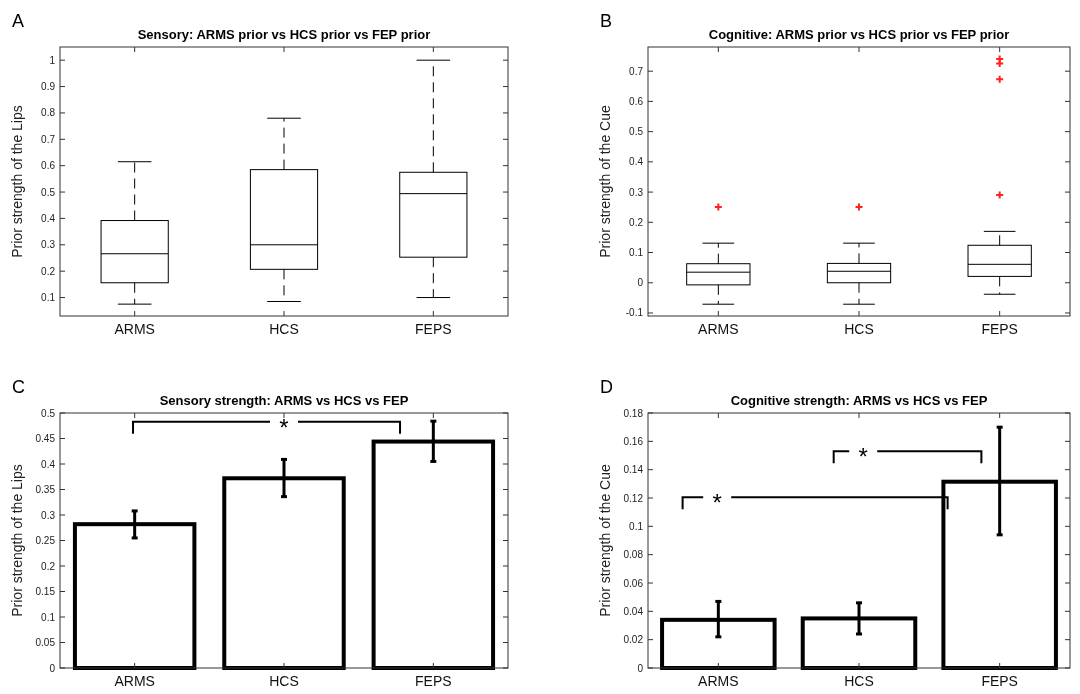  What do you see at coordinates (48, 87) in the screenshot?
I see `y-tick-label: 0.9` at bounding box center [48, 87].